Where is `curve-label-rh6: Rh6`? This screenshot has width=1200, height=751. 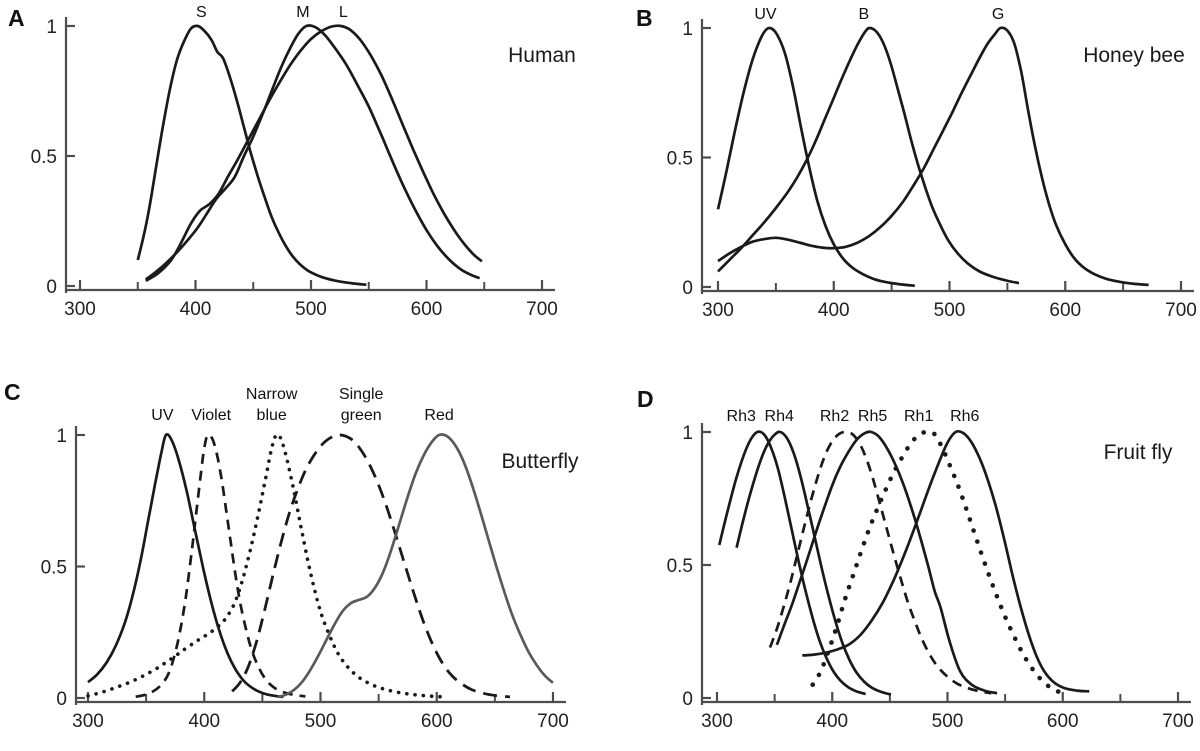 curve-label-rh6: Rh6 is located at coordinates (964, 416).